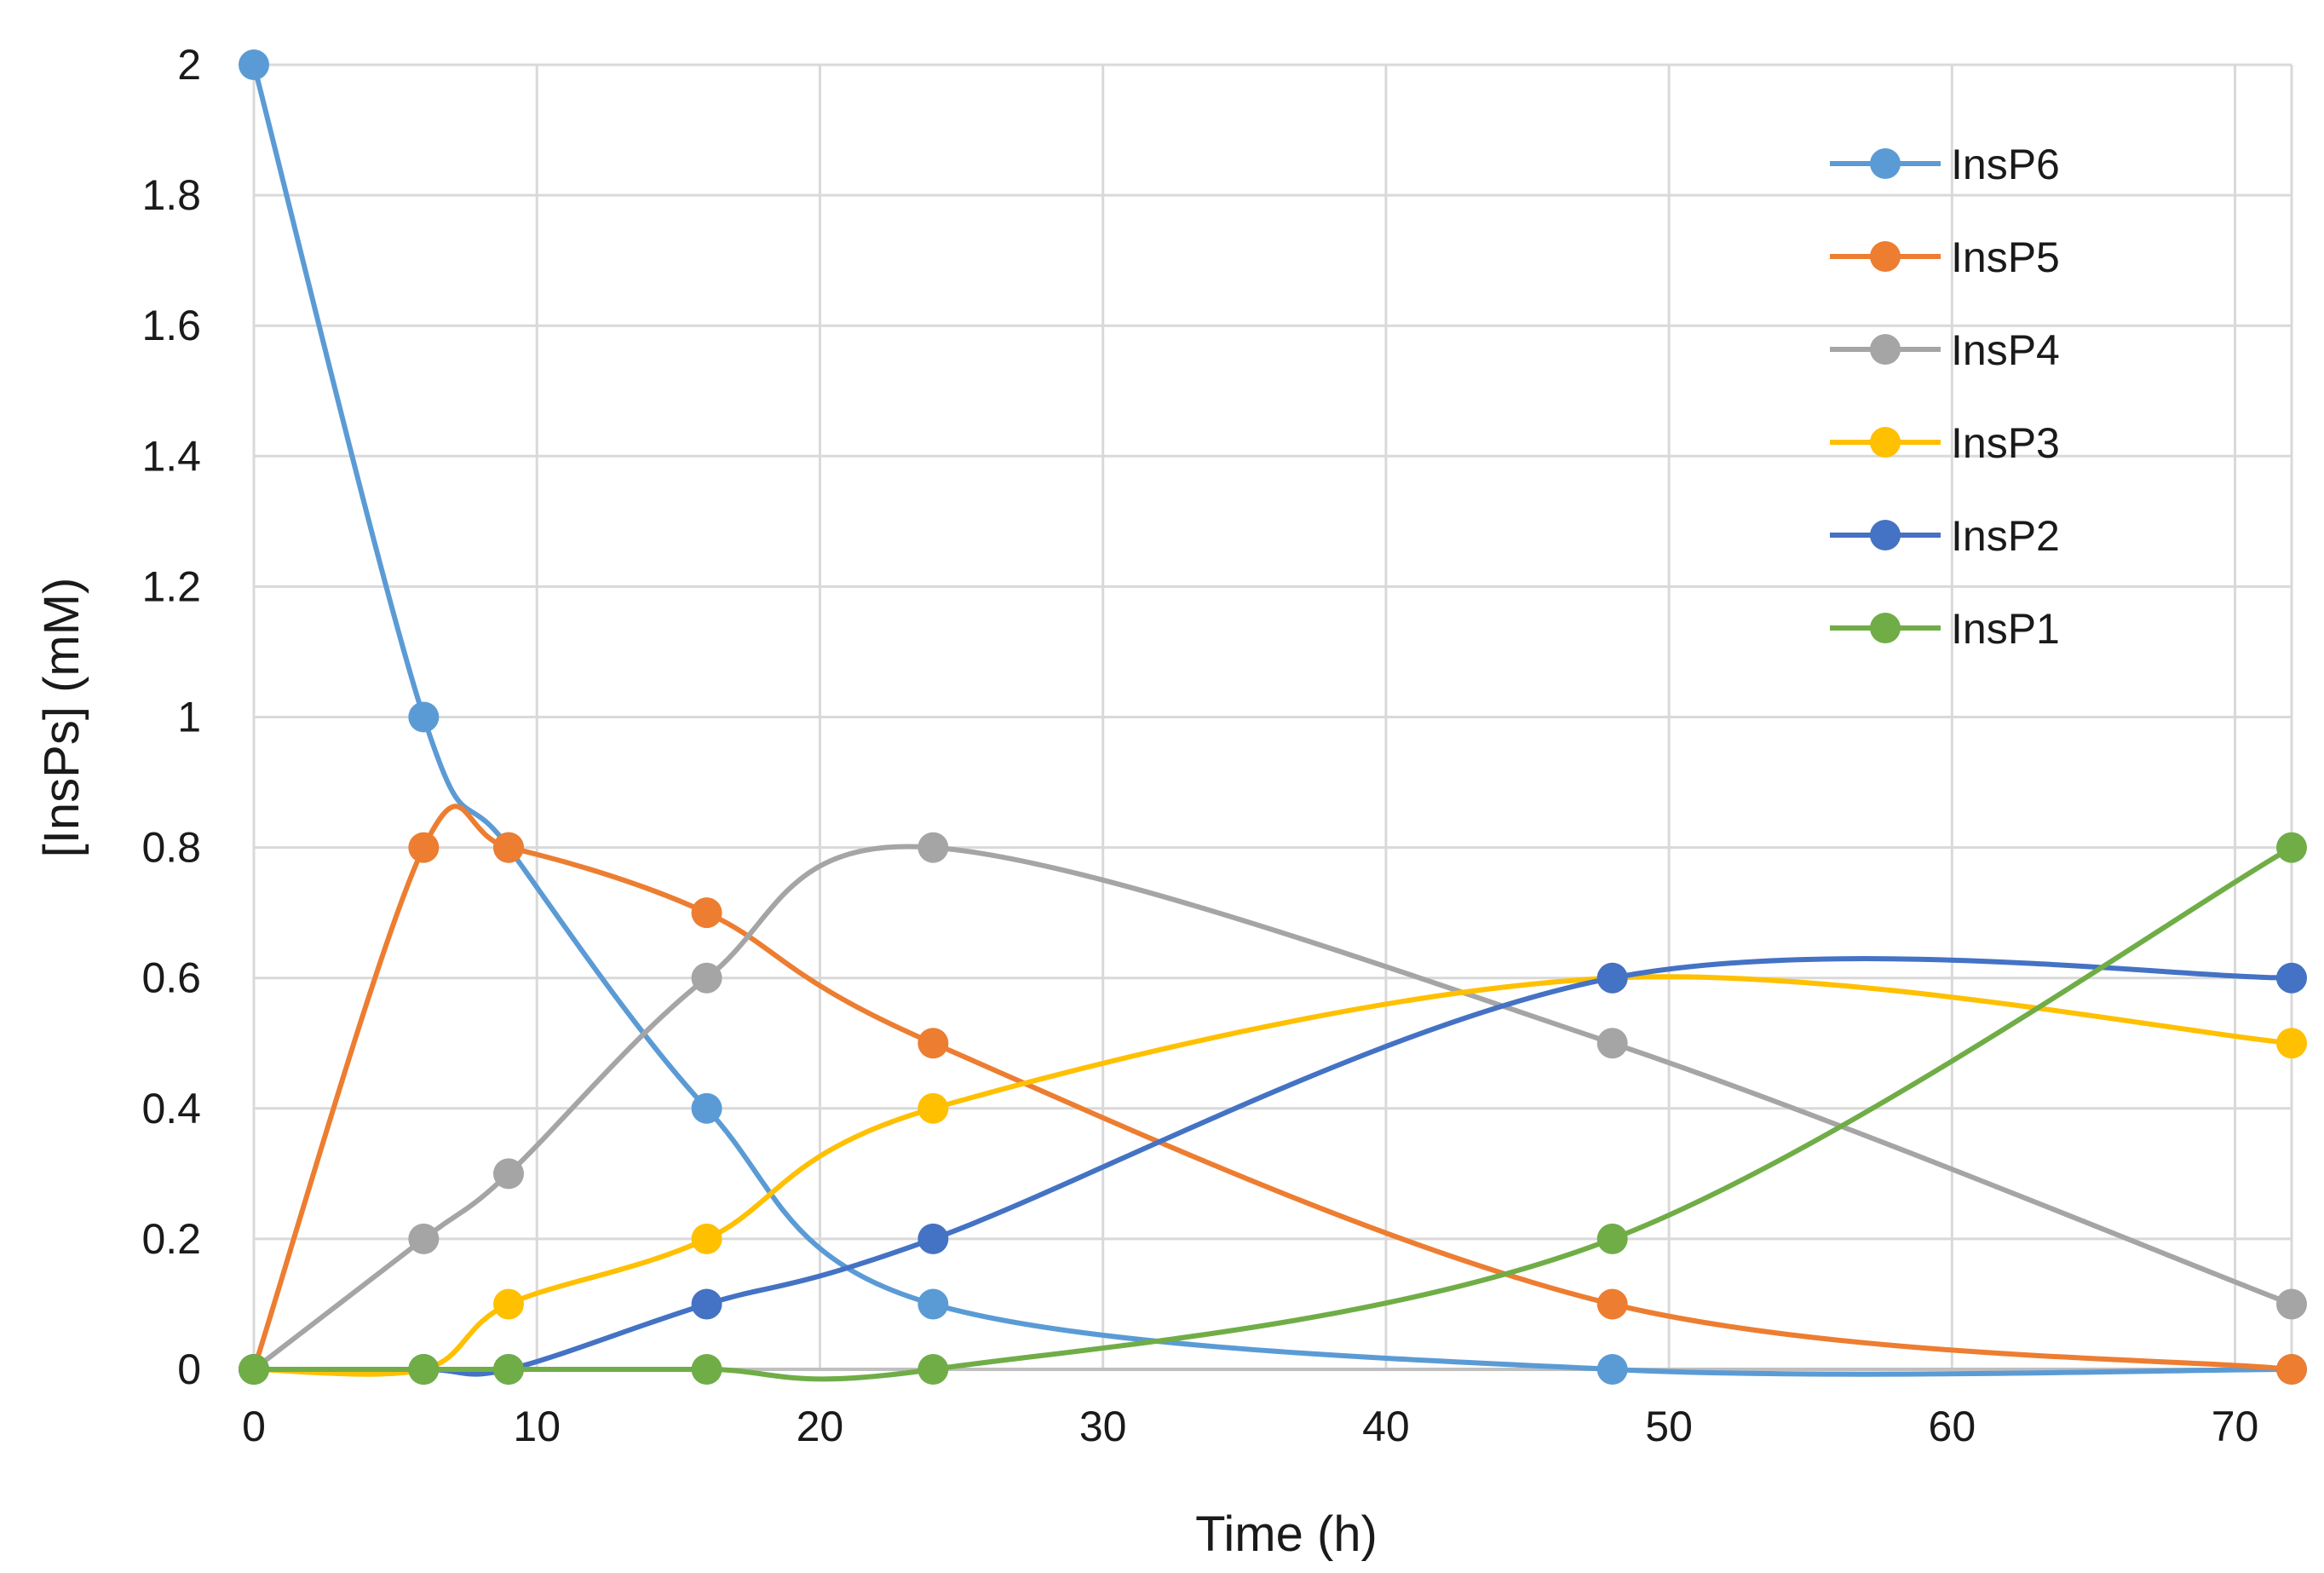 This screenshot has width=2324, height=1573. What do you see at coordinates (171, 456) in the screenshot?
I see `y-tick-label: 1.4` at bounding box center [171, 456].